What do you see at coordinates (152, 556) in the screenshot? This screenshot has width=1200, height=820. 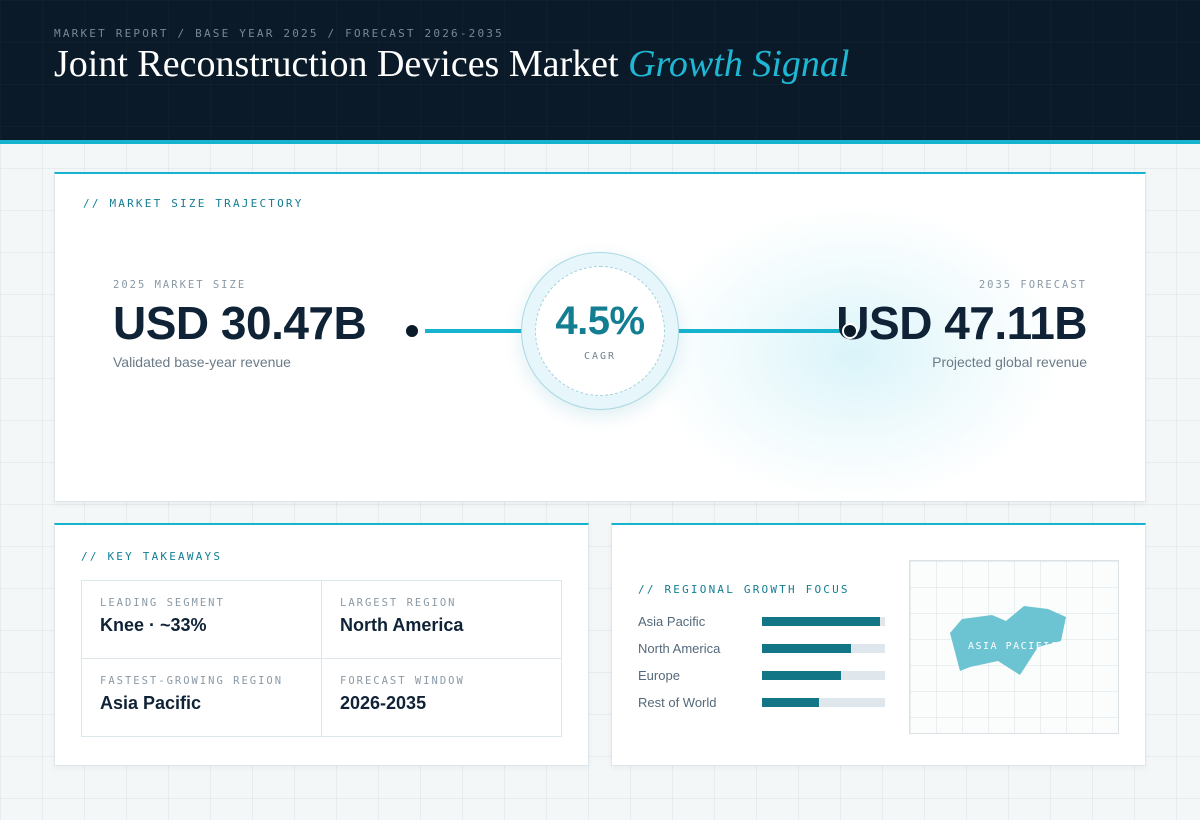 I see `takeaways-kicker: // KEY TAKEAWAYS` at bounding box center [152, 556].